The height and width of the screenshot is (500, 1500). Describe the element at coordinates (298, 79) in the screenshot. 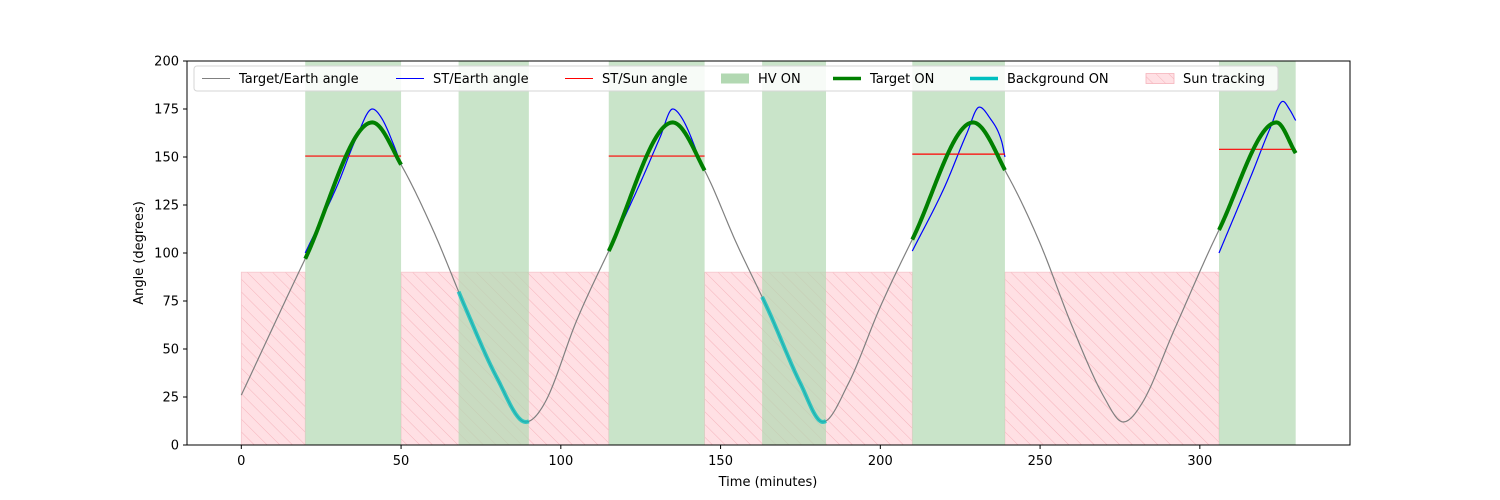

I see `legend-label-1: Target/Earth angle` at that location.